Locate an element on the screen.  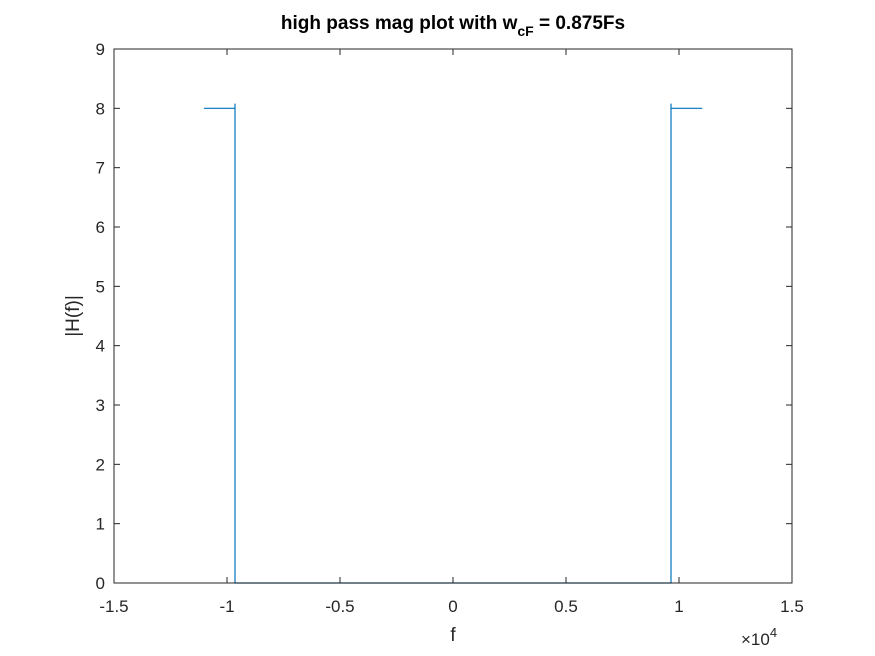
y-tick-label: 8 is located at coordinates (100, 108).